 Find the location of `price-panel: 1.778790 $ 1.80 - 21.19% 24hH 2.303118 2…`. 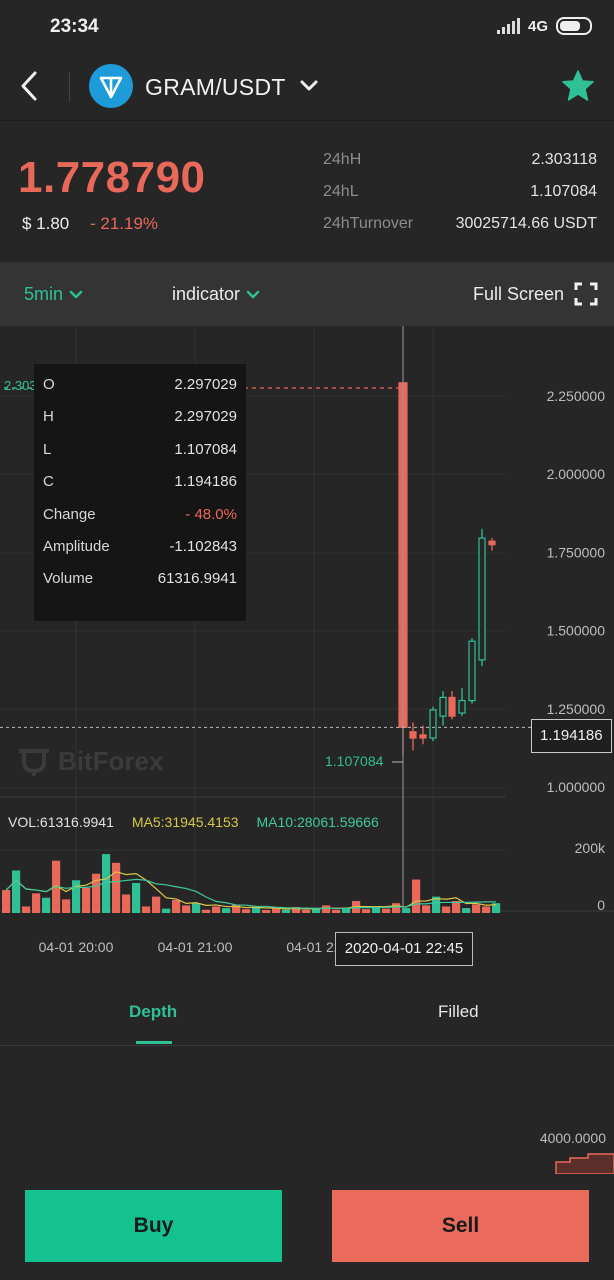

price-panel: 1.778790 $ 1.80 - 21.19% 24hH 2.303118 2… is located at coordinates (307, 191).